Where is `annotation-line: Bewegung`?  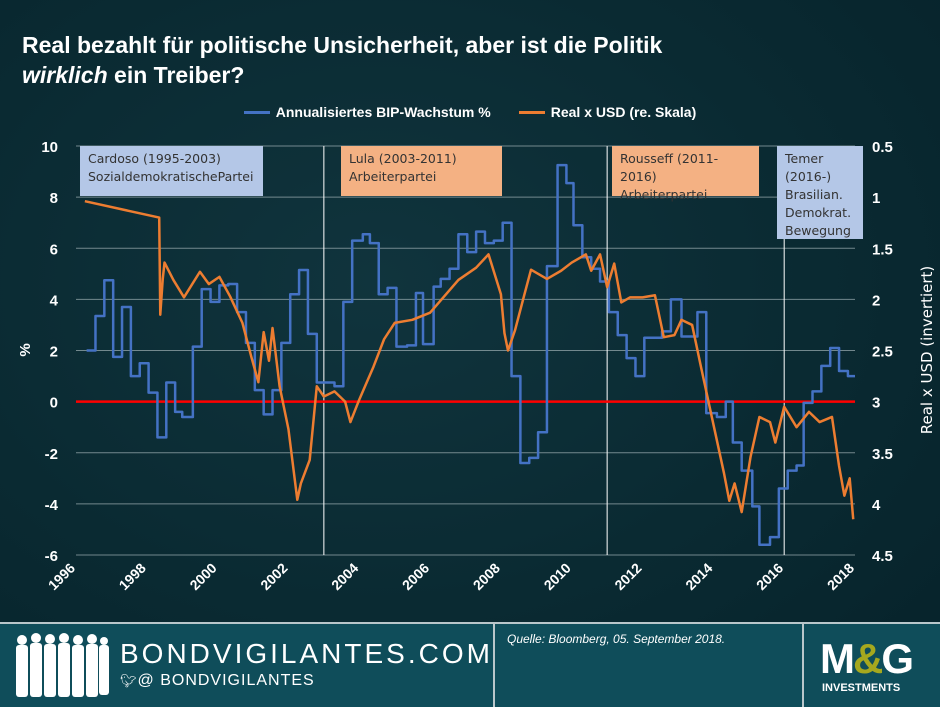
annotation-line: Bewegung is located at coordinates (818, 230).